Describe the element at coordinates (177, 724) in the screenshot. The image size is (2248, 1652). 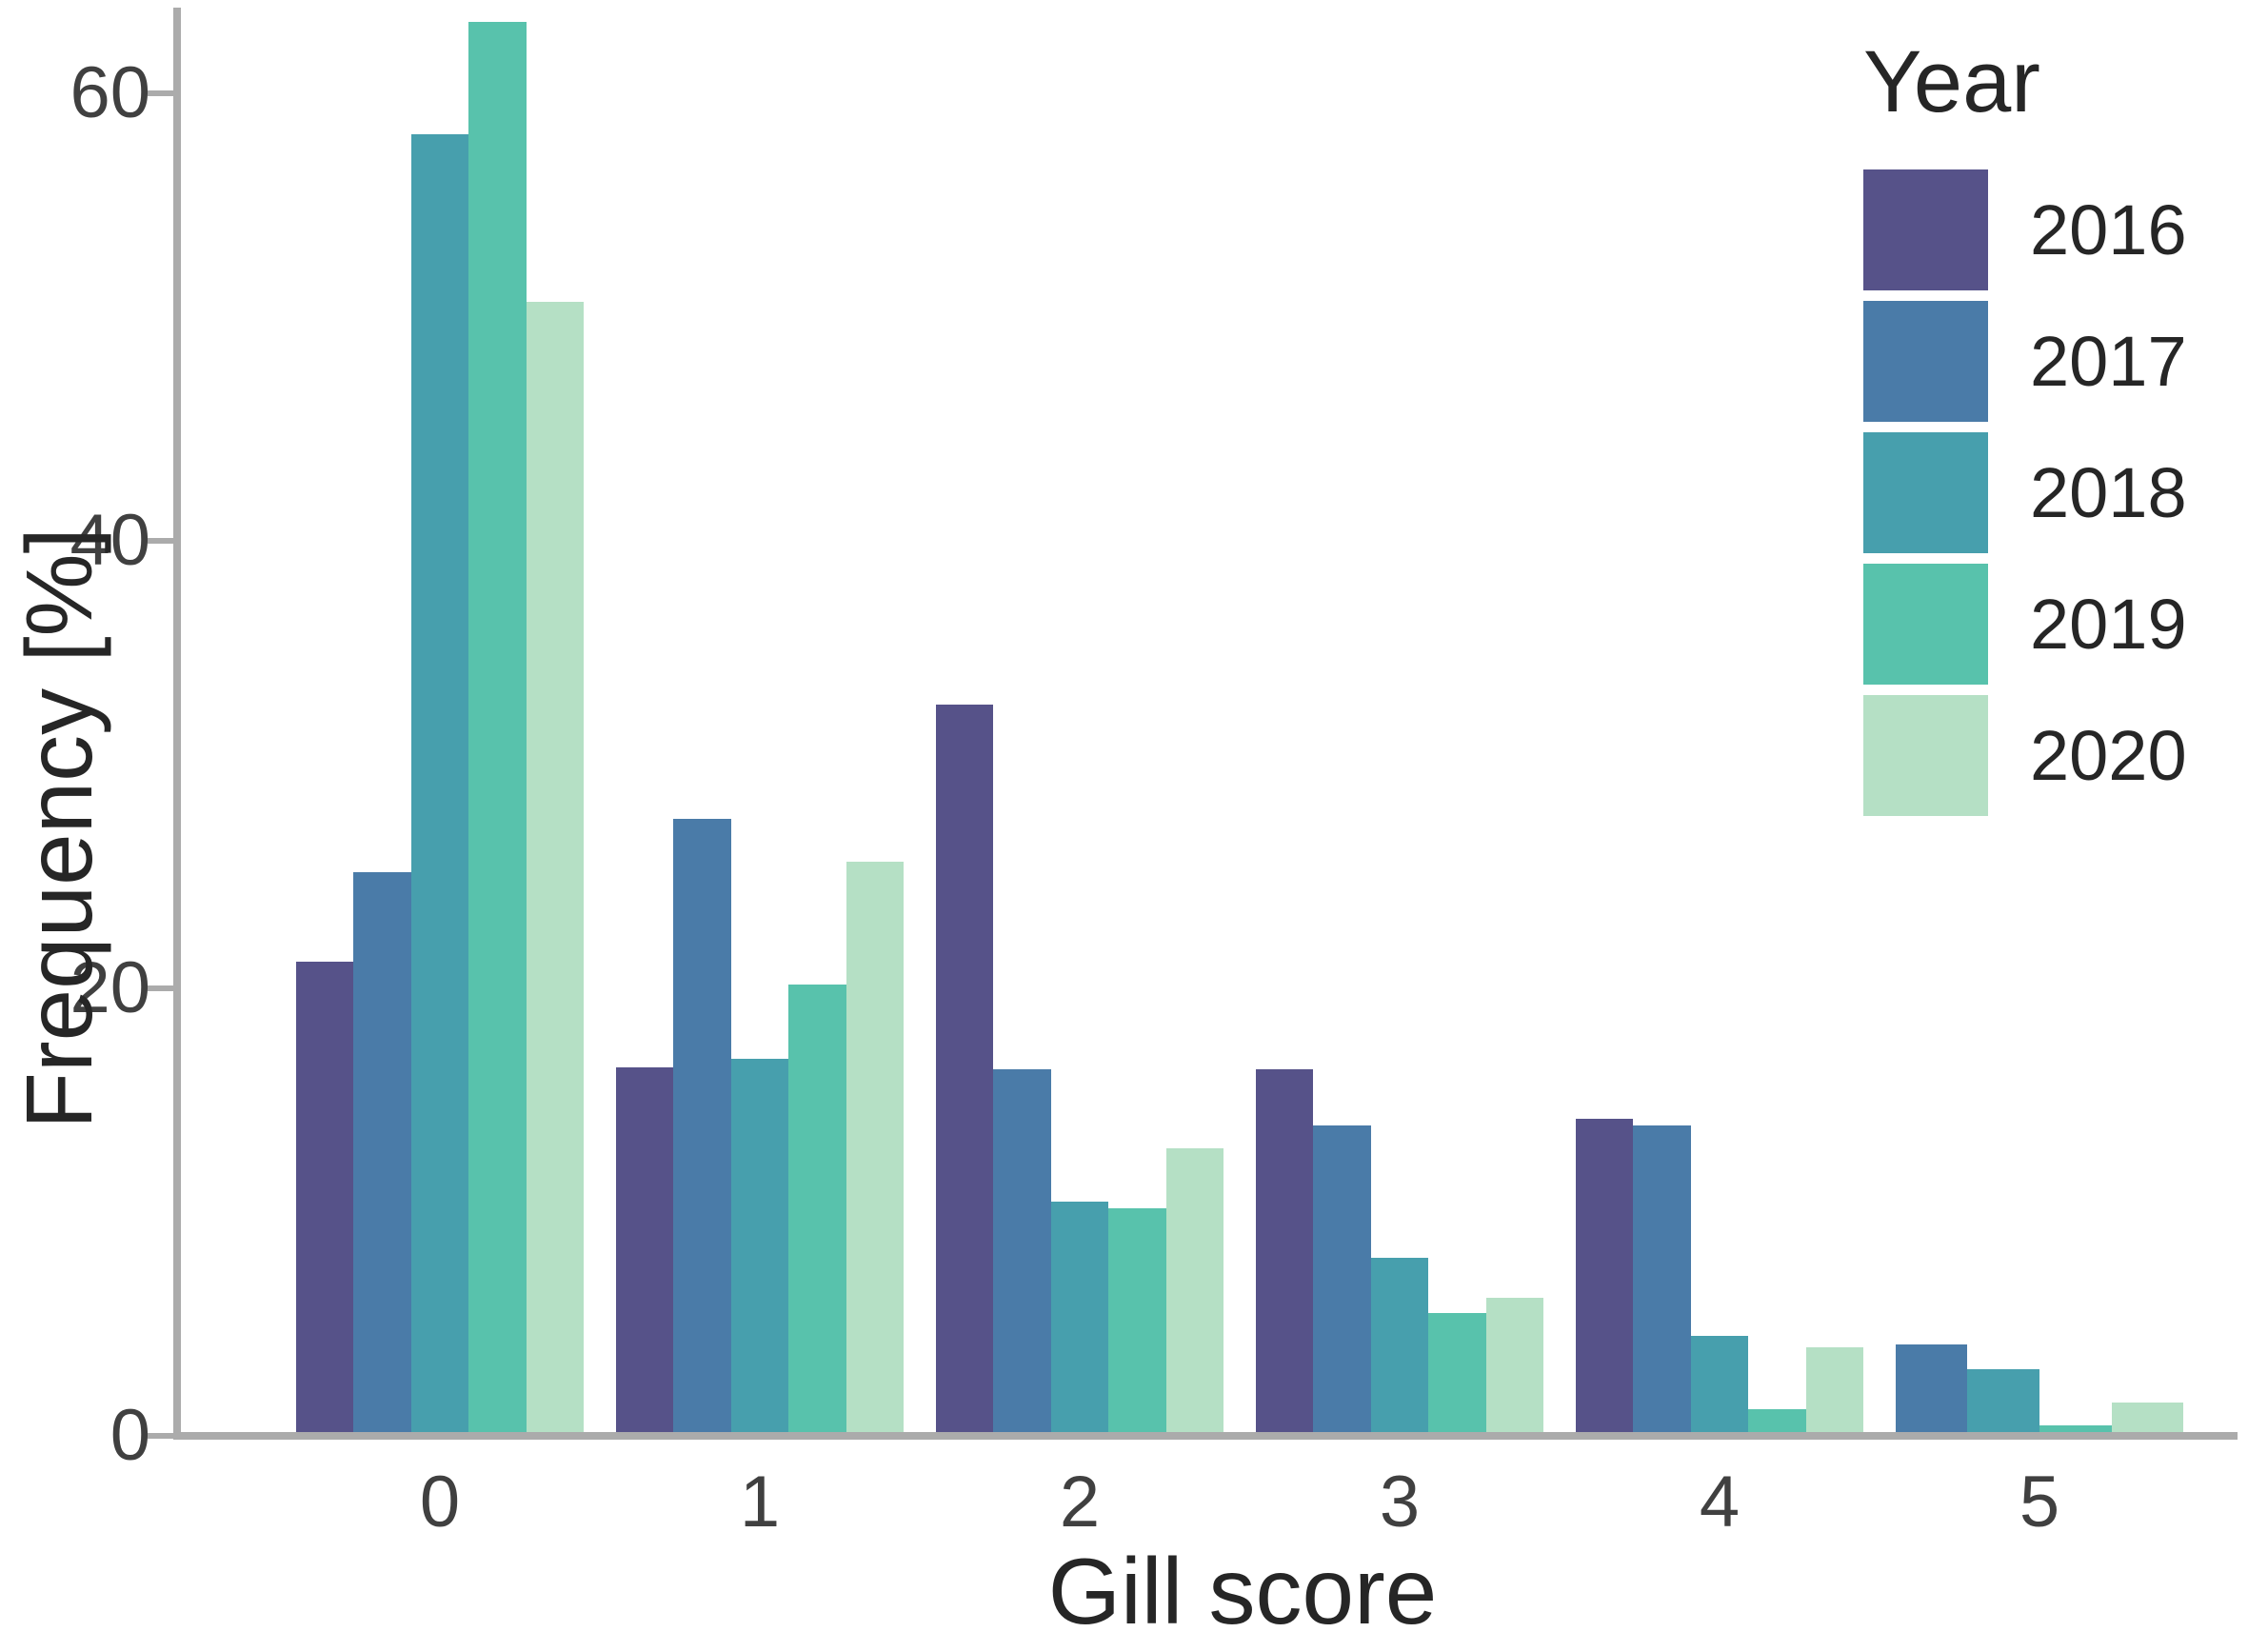
I see `y-axis-line` at that location.